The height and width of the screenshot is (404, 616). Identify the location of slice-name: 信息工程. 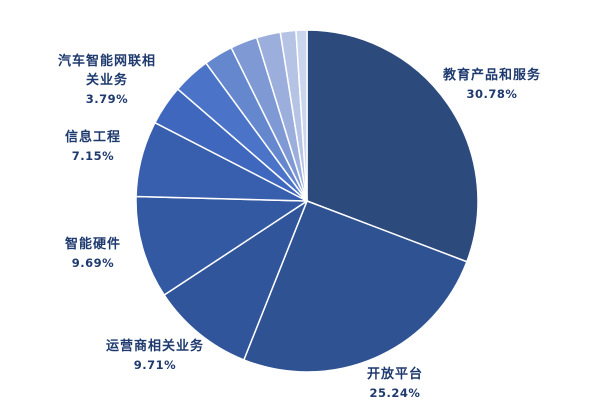
(93, 137).